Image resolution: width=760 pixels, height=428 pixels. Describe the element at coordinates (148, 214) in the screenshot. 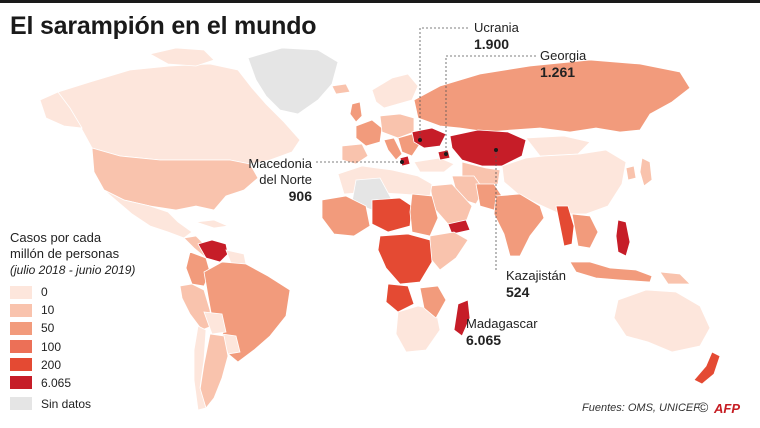

I see `mexico` at that location.